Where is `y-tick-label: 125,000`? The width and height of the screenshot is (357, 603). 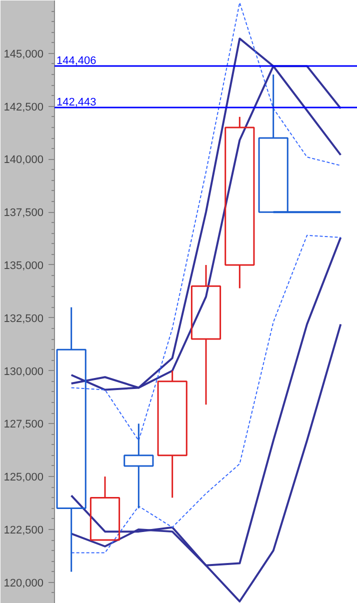
y-tick-label: 125,000 is located at coordinates (24, 478).